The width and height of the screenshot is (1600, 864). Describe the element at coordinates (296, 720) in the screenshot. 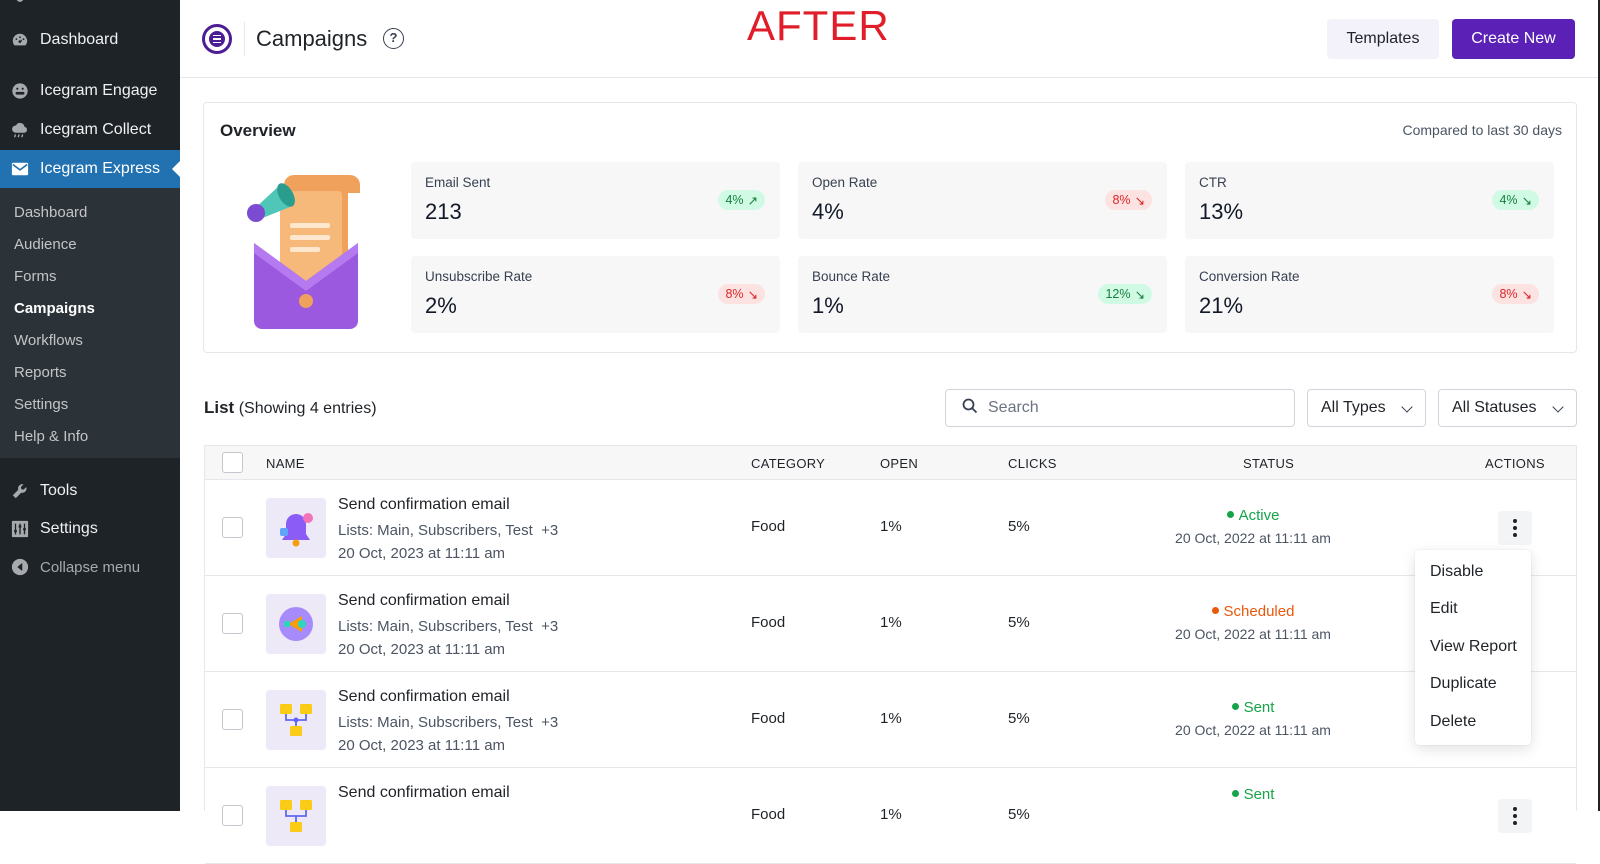

I see `workflow-thumbnail-icon` at that location.